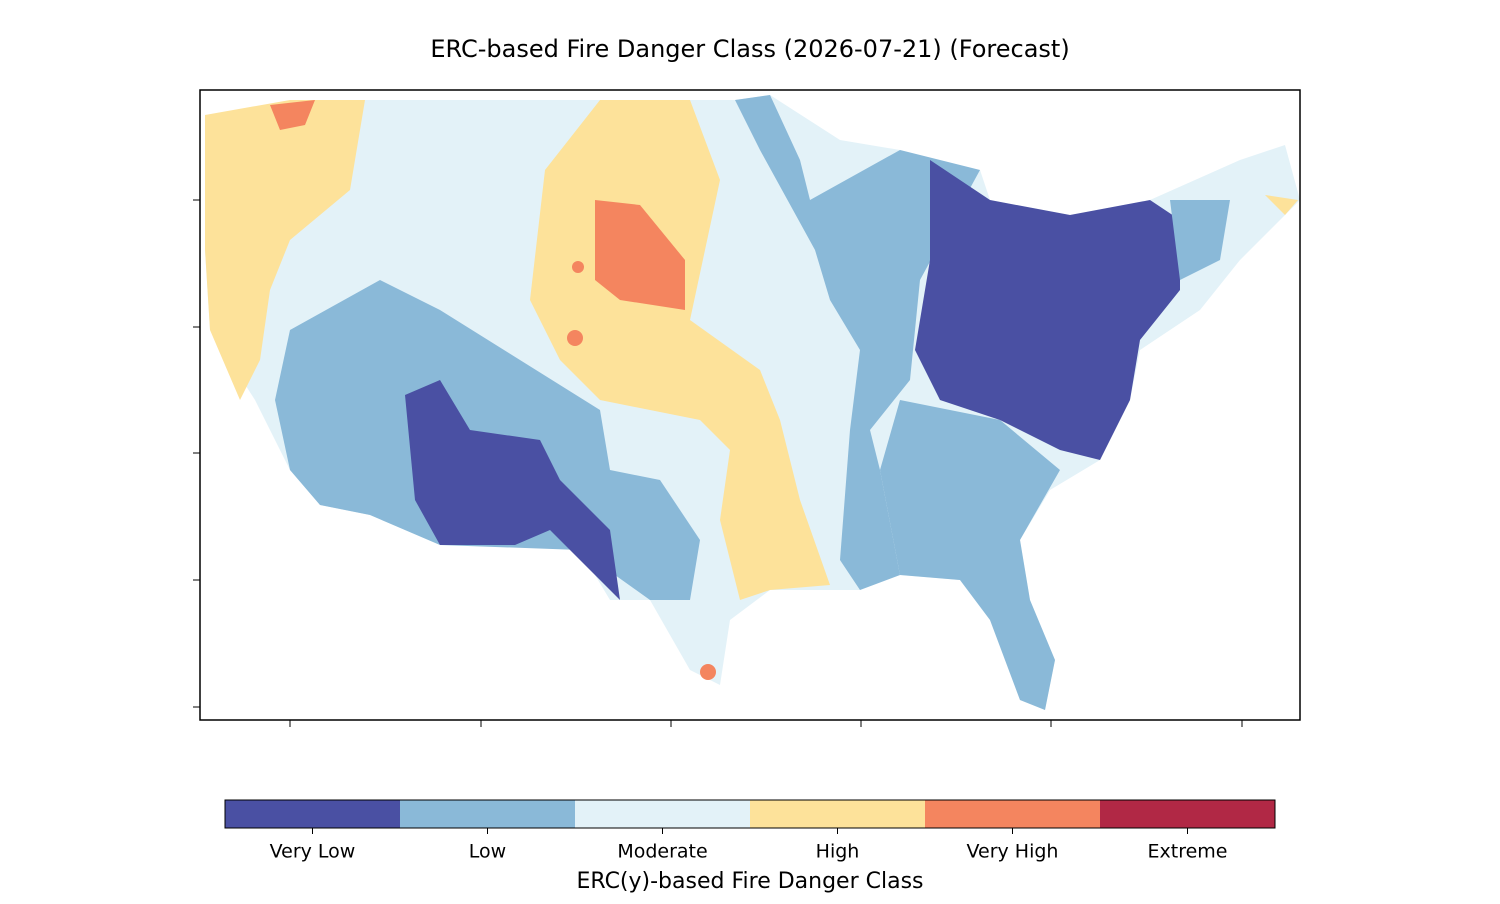  What do you see at coordinates (313, 852) in the screenshot?
I see `colorbar-tick-label: Very Low` at bounding box center [313, 852].